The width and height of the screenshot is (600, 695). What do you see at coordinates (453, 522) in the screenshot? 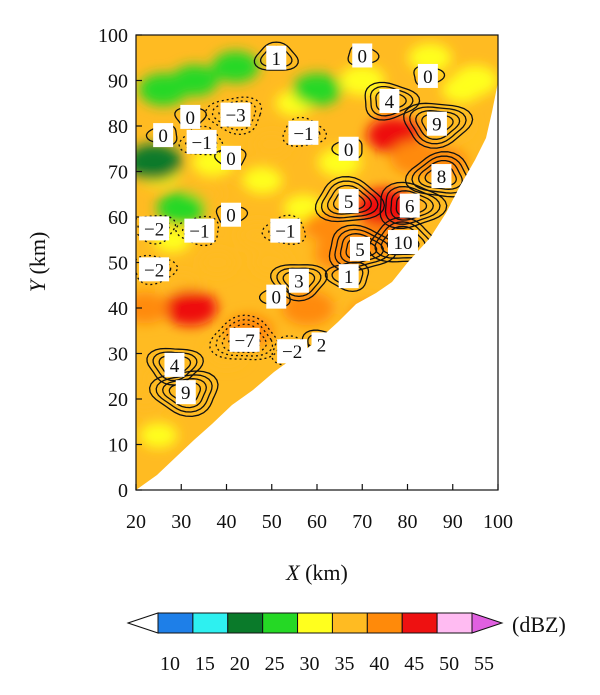
I see `x-tick-label: 90` at bounding box center [453, 522].